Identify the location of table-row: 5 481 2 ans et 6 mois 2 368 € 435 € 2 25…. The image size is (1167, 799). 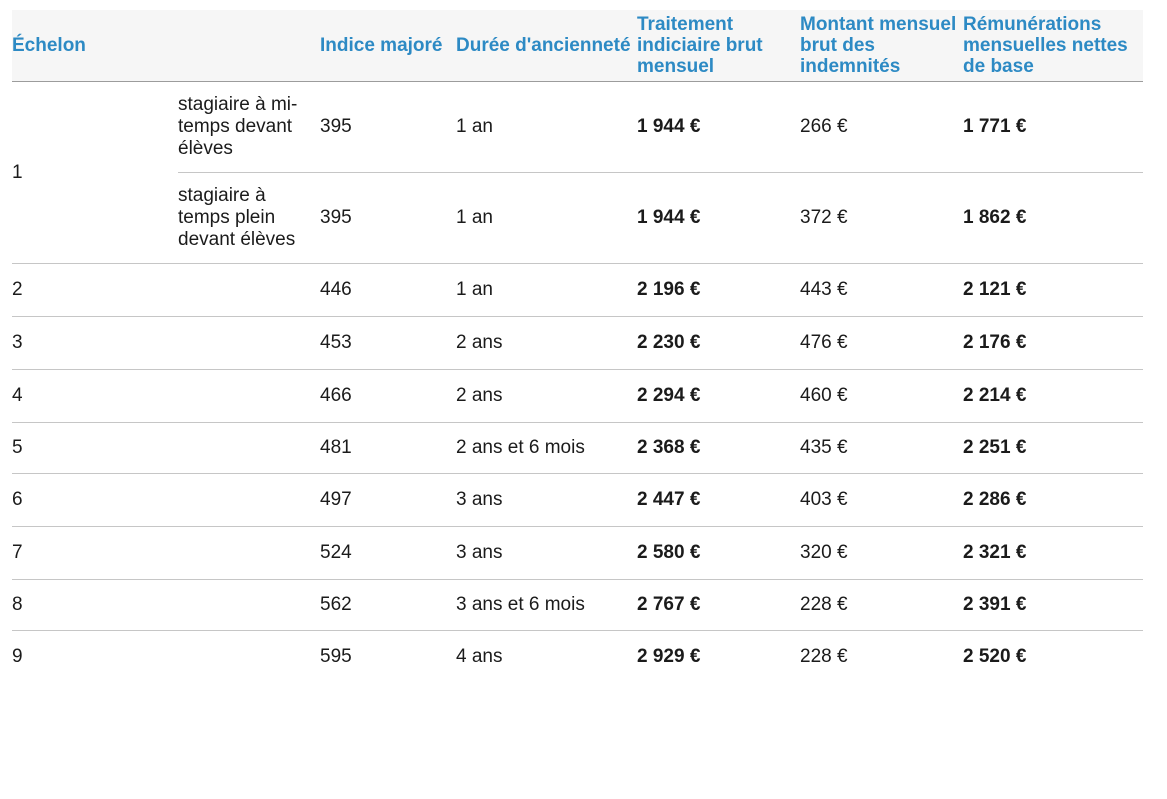
(577, 448).